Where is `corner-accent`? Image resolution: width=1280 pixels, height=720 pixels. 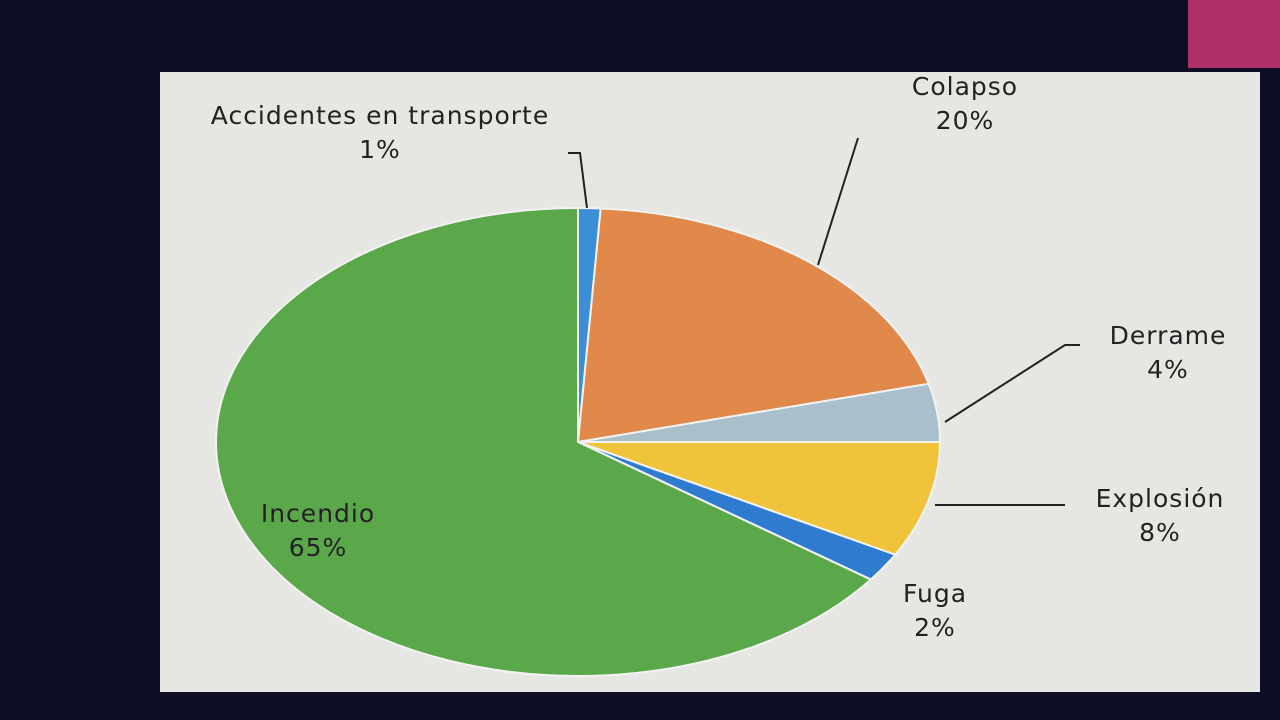 corner-accent is located at coordinates (1234, 34).